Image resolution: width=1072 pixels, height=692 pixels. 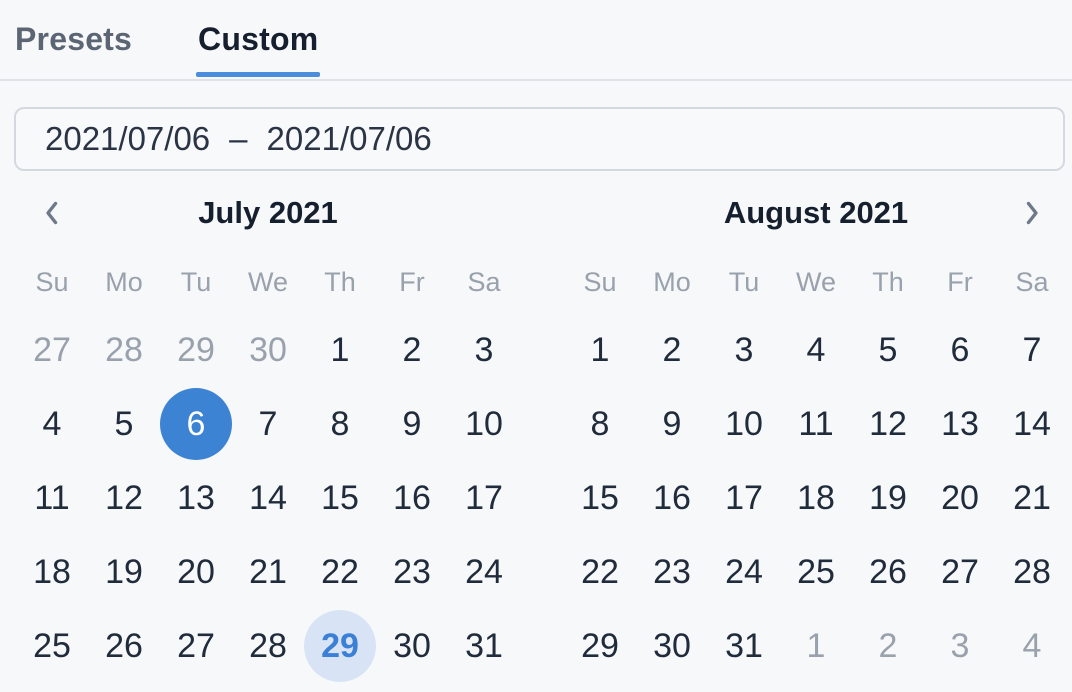 What do you see at coordinates (52, 213) in the screenshot?
I see `prev-month-button` at bounding box center [52, 213].